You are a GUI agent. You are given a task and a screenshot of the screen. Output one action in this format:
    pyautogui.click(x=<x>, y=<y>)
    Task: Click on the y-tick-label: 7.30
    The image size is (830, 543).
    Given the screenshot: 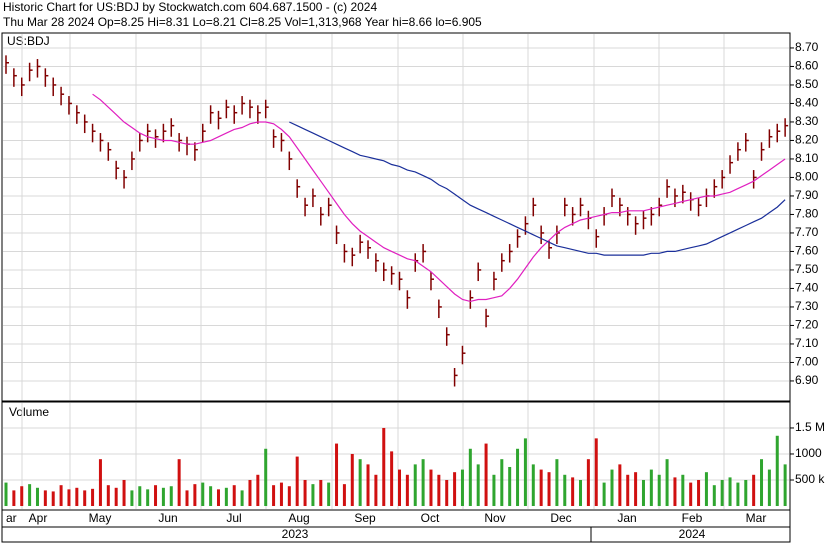 What is the action you would take?
    pyautogui.click(x=807, y=306)
    